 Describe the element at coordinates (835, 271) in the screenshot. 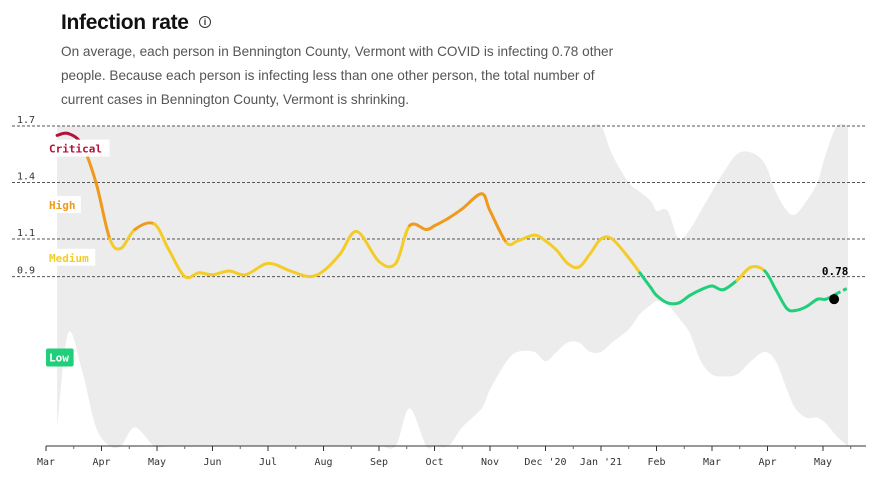

I see `current-value-label: 0.78` at that location.